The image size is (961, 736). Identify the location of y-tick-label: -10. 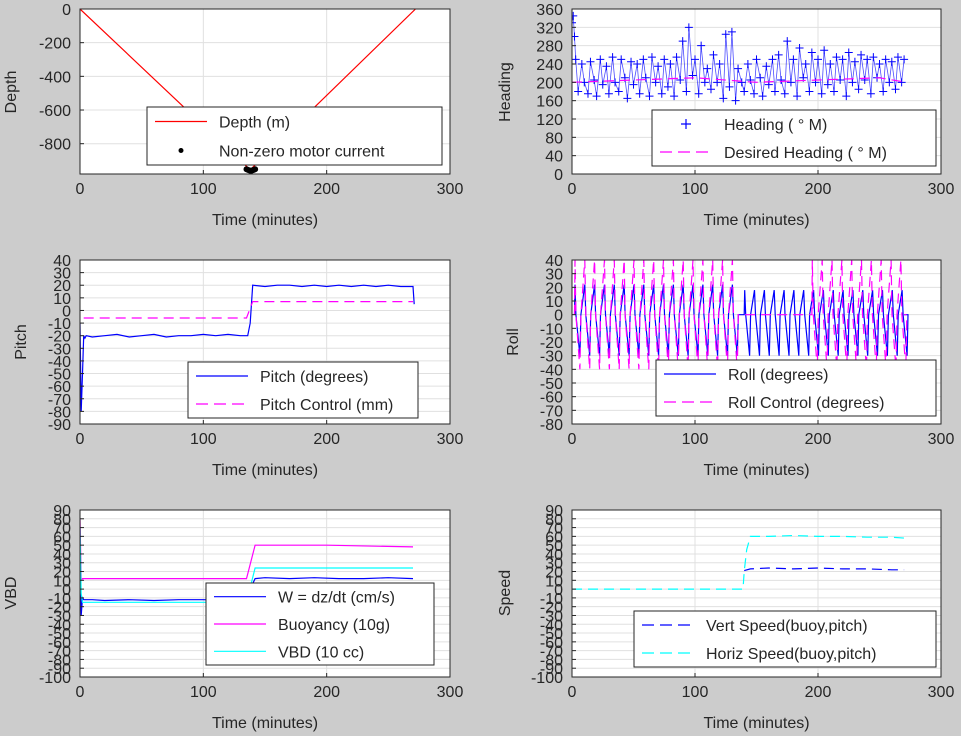
(551, 599).